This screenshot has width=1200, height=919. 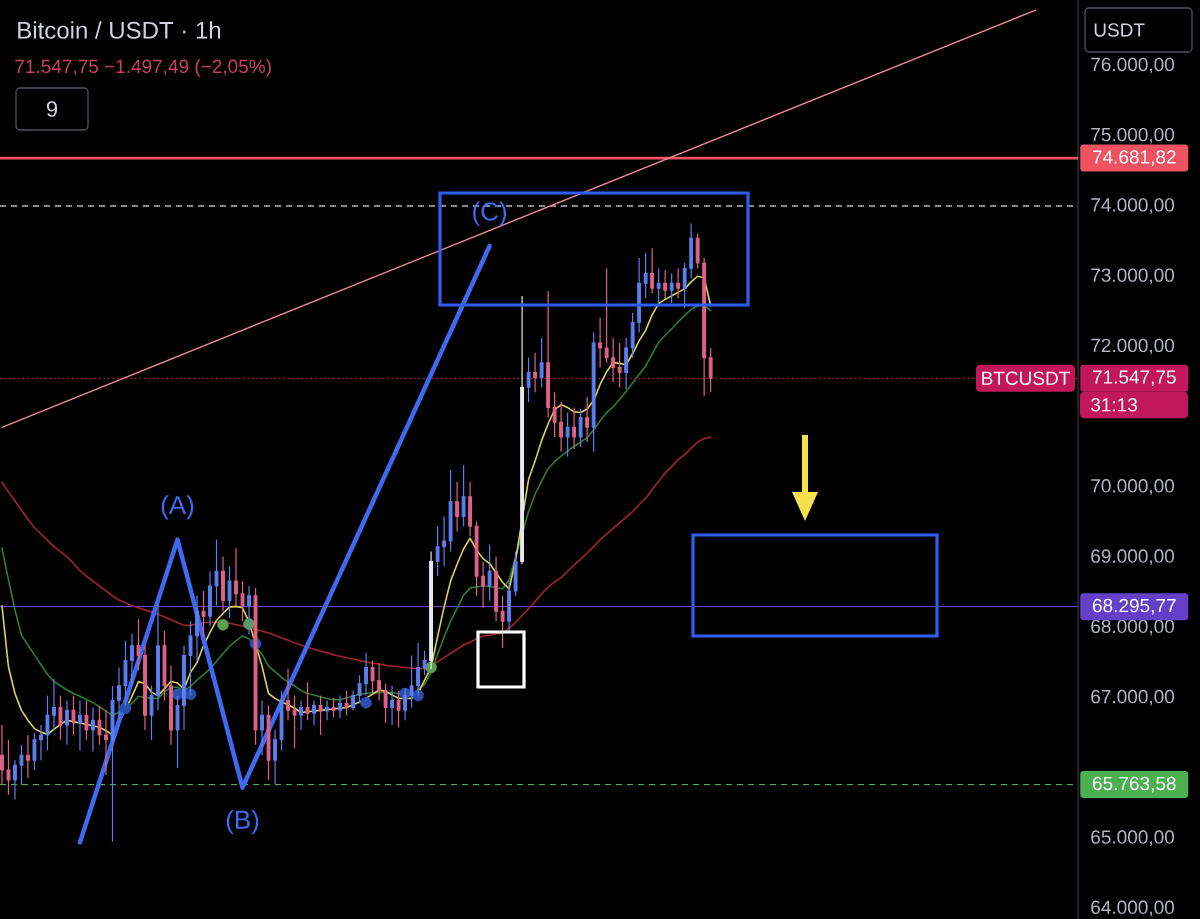 What do you see at coordinates (1133, 276) in the screenshot?
I see `y-tick-label: 73.000,00` at bounding box center [1133, 276].